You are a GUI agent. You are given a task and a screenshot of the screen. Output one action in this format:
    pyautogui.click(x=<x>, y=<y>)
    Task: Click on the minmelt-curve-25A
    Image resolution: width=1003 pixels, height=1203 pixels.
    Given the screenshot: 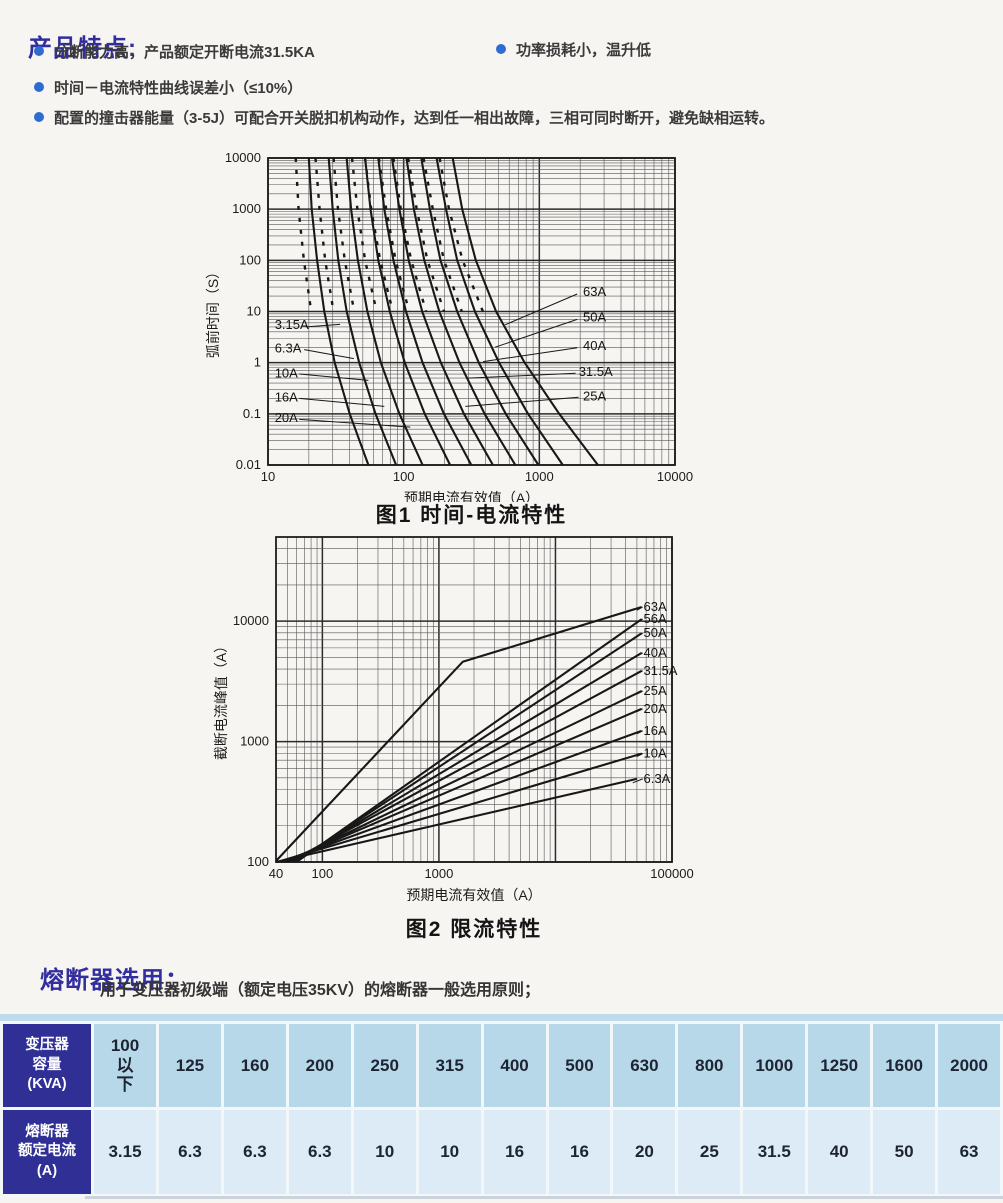 What is the action you would take?
    pyautogui.click(x=394, y=234)
    